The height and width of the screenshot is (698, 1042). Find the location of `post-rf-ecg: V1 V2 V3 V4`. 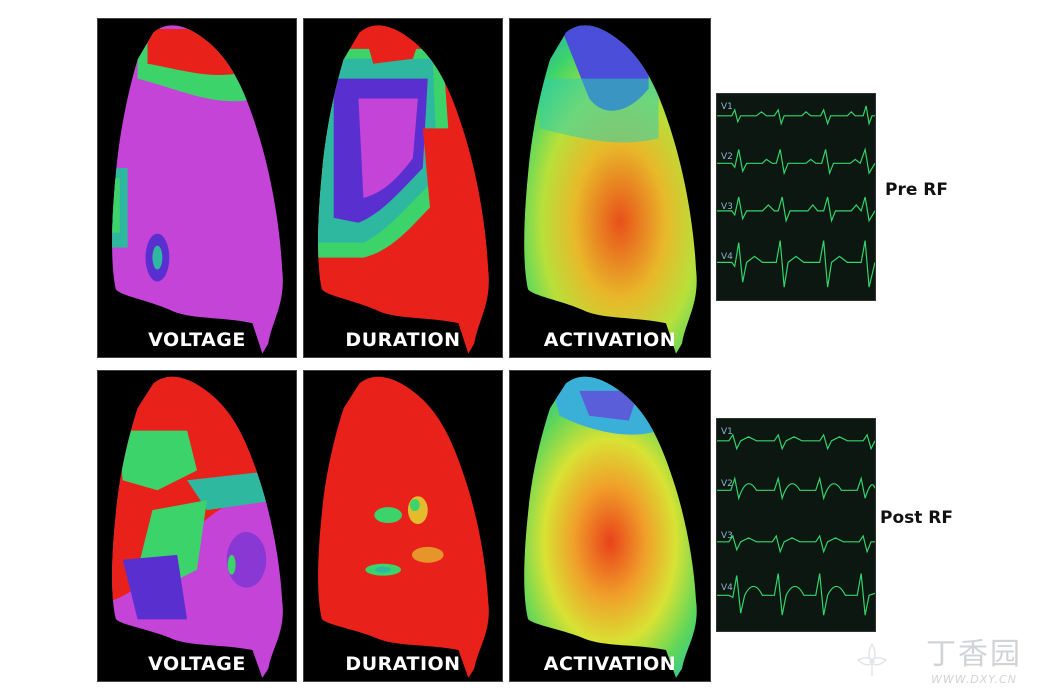

post-rf-ecg: V1 V2 V3 V4 is located at coordinates (796, 525).